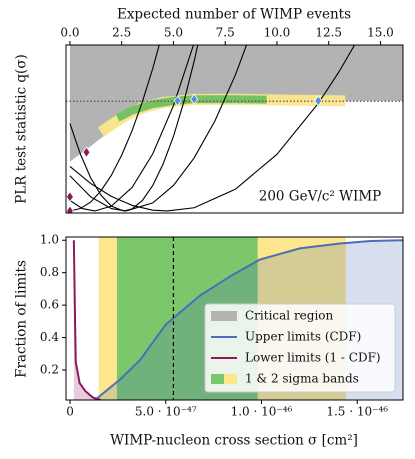 The height and width of the screenshot is (459, 415). What do you see at coordinates (173, 33) in the screenshot?
I see `x-tick-label: 5.0` at bounding box center [173, 33].